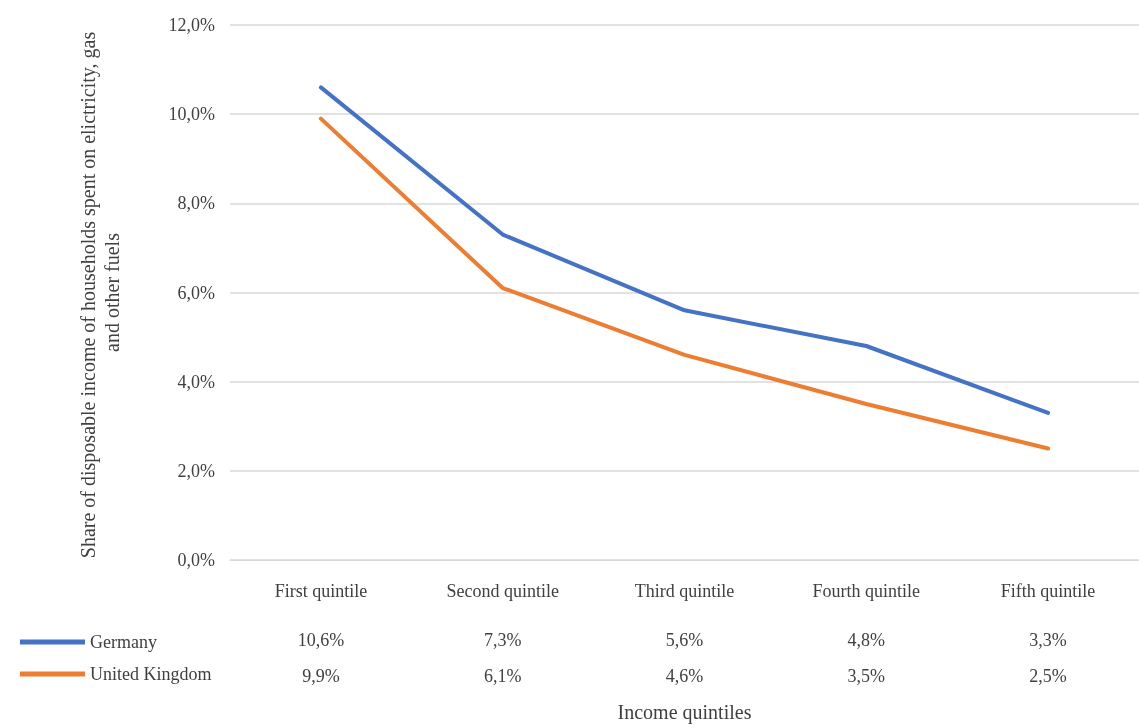 The image size is (1139, 727). What do you see at coordinates (1048, 591) in the screenshot?
I see `x-tick-label: Fifth quintile` at bounding box center [1048, 591].